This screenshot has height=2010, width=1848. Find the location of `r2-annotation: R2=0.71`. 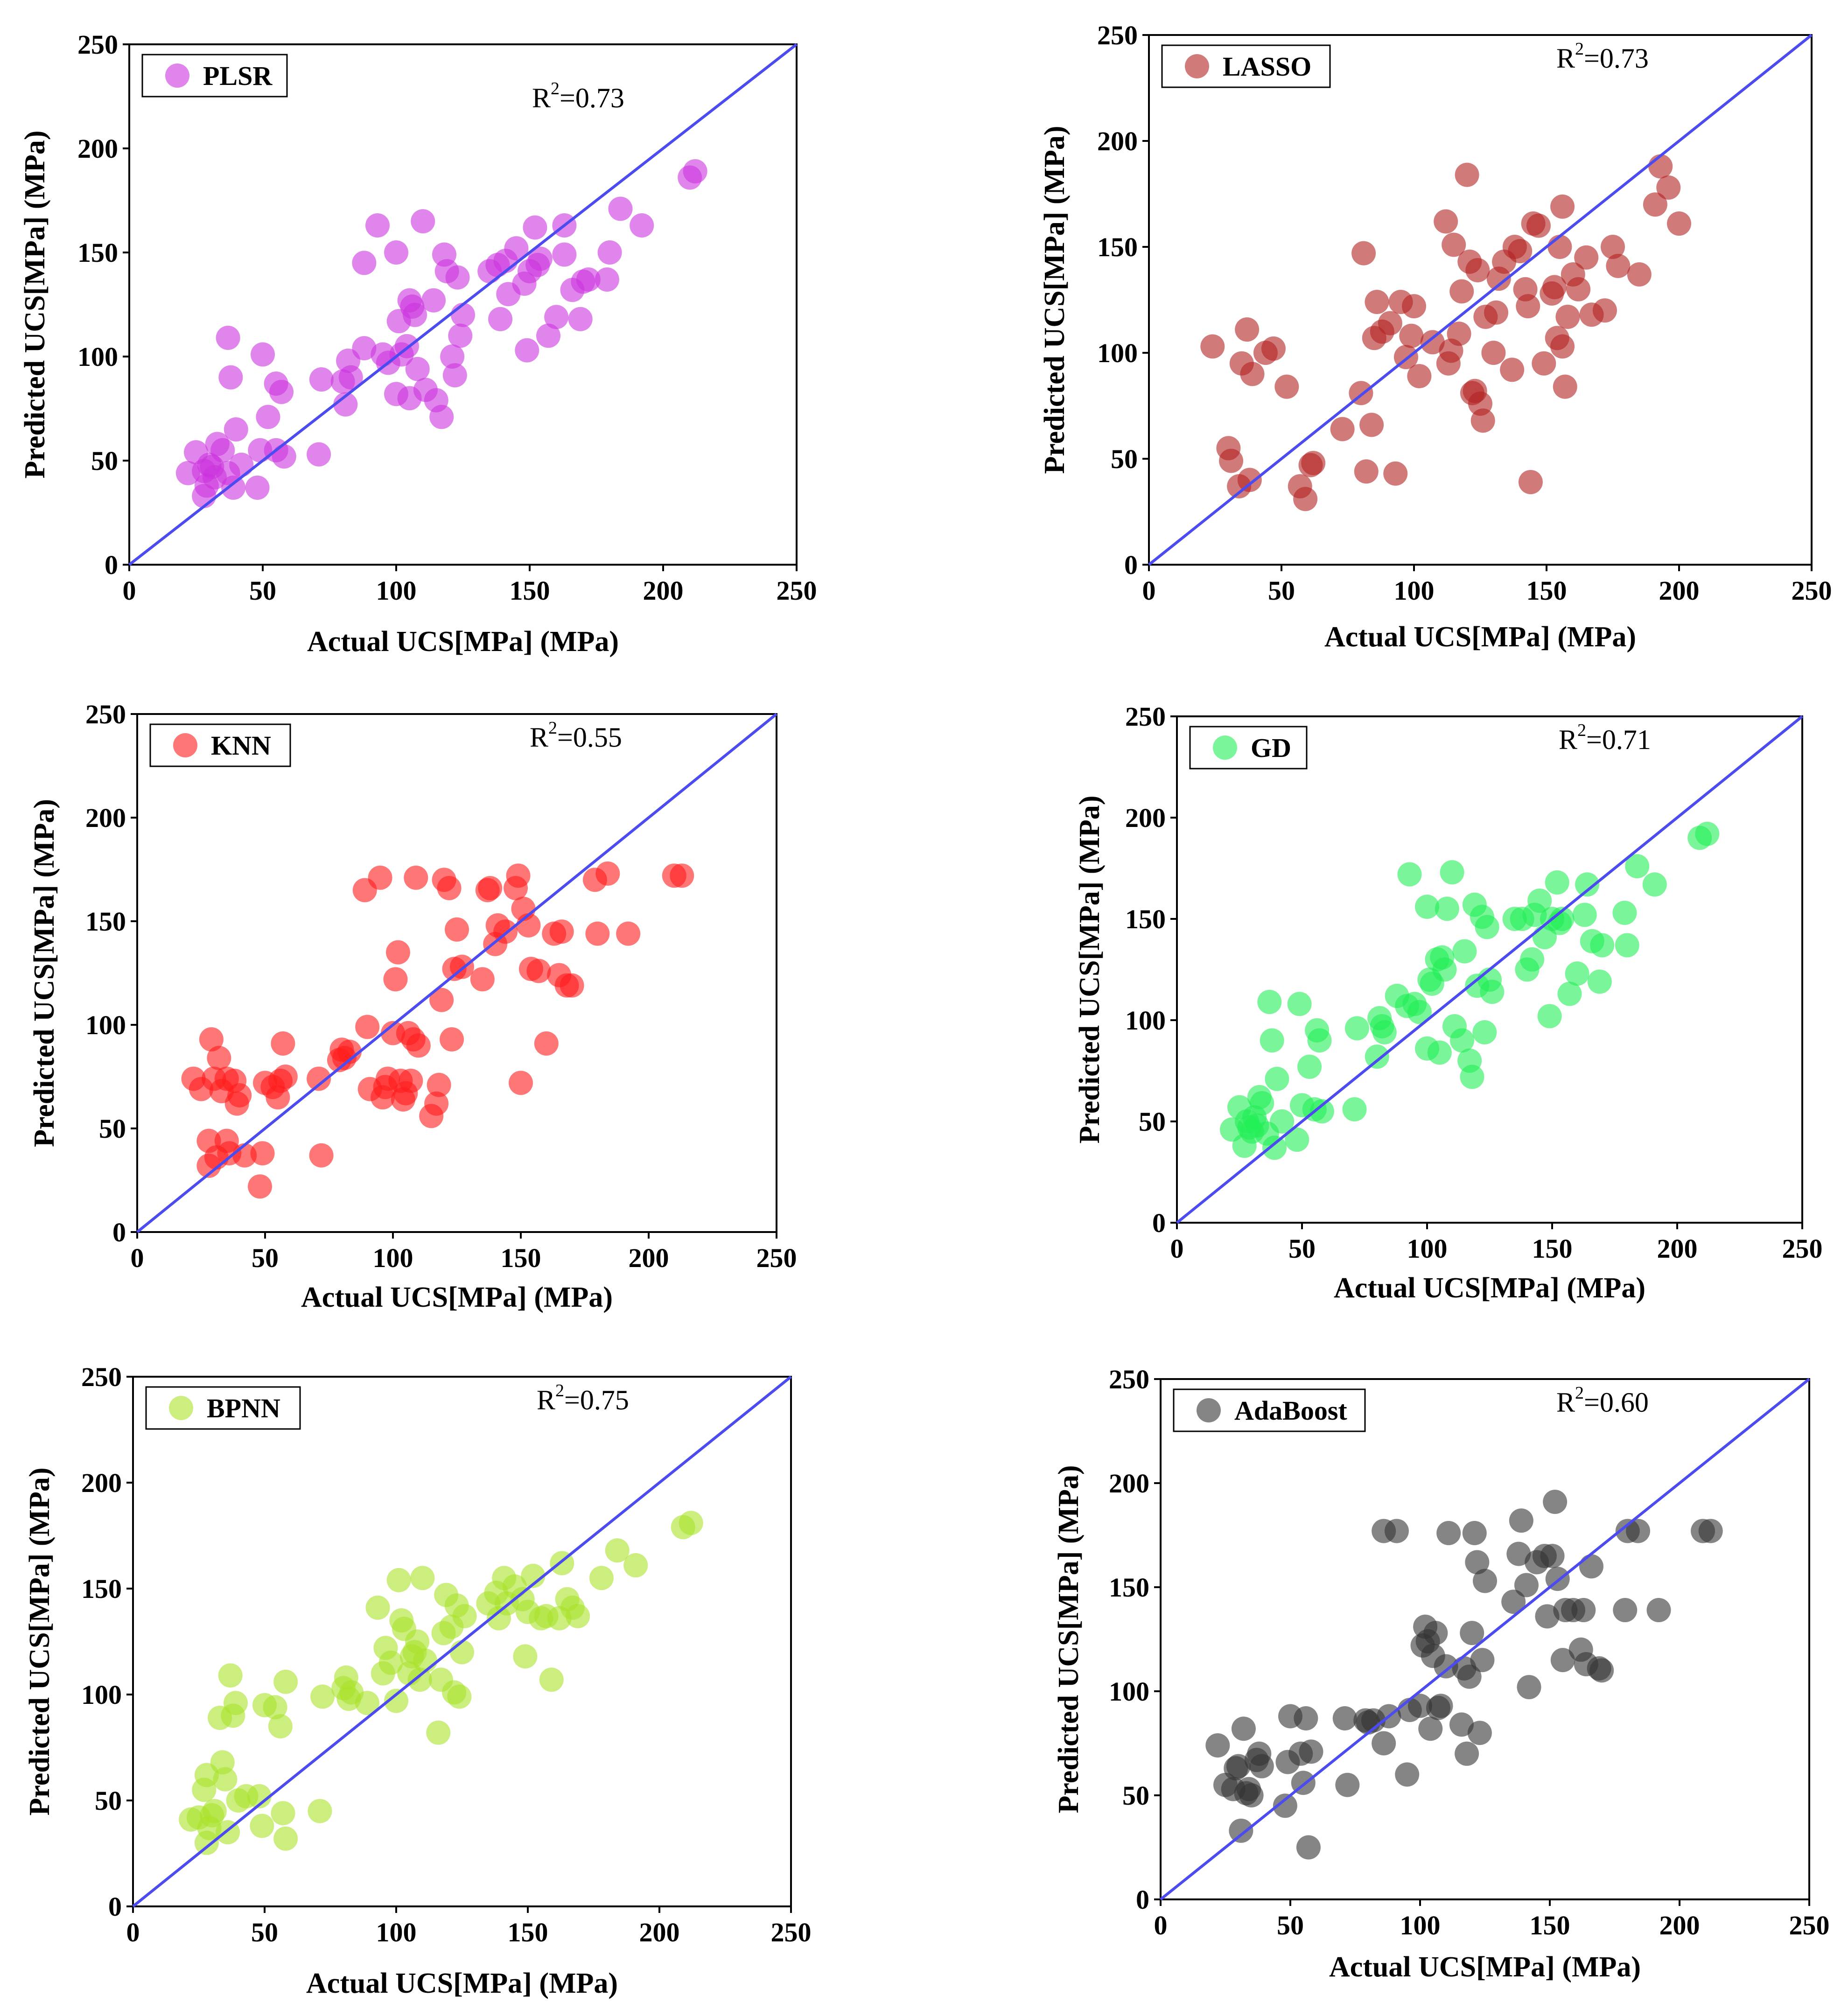

r2-annotation: R2=0.71 is located at coordinates (1605, 738).